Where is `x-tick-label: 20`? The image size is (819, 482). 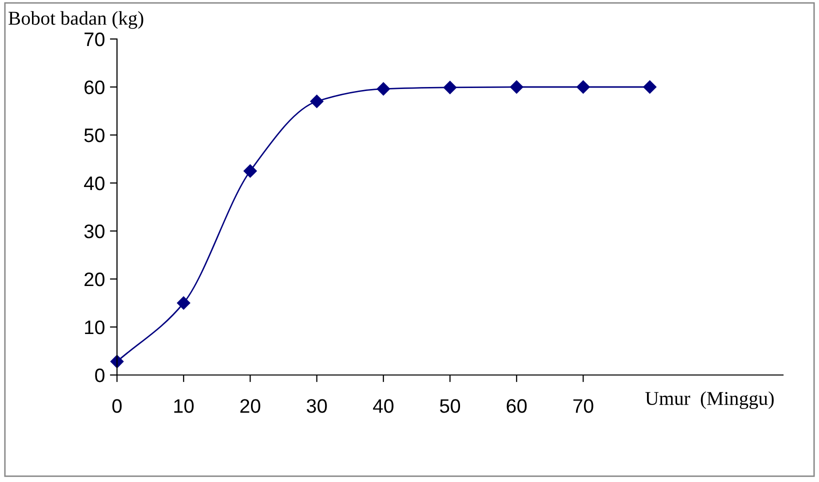
x-tick-label: 20 is located at coordinates (250, 406).